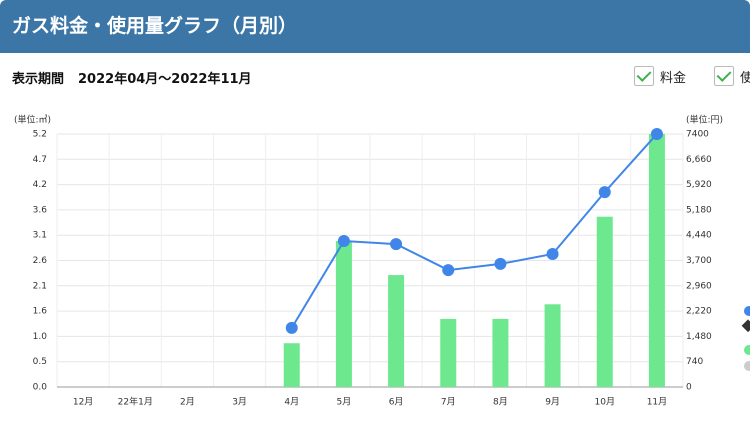 This screenshot has width=750, height=431. I want to click on y-tick-label: 2.6, so click(40, 261).